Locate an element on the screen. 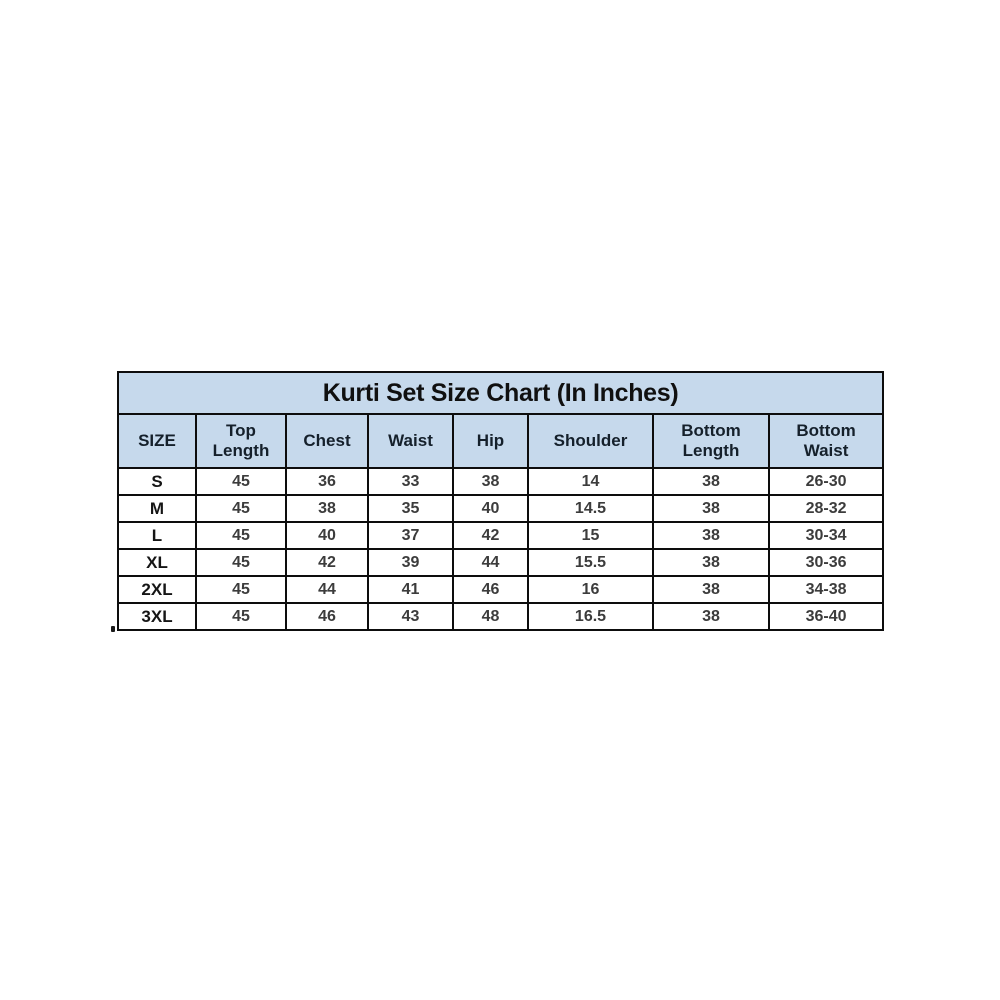  title-row: Kurti Set Size Chart (In Inches) is located at coordinates (500, 393).